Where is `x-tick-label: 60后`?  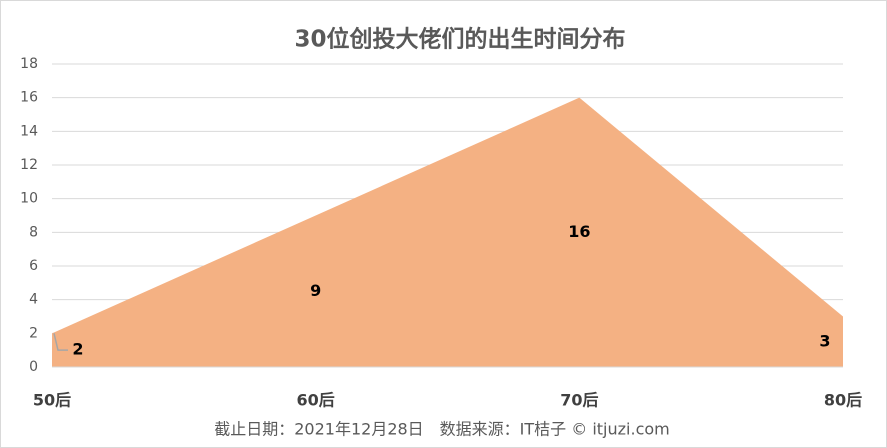
x-tick-label: 60后 is located at coordinates (316, 400).